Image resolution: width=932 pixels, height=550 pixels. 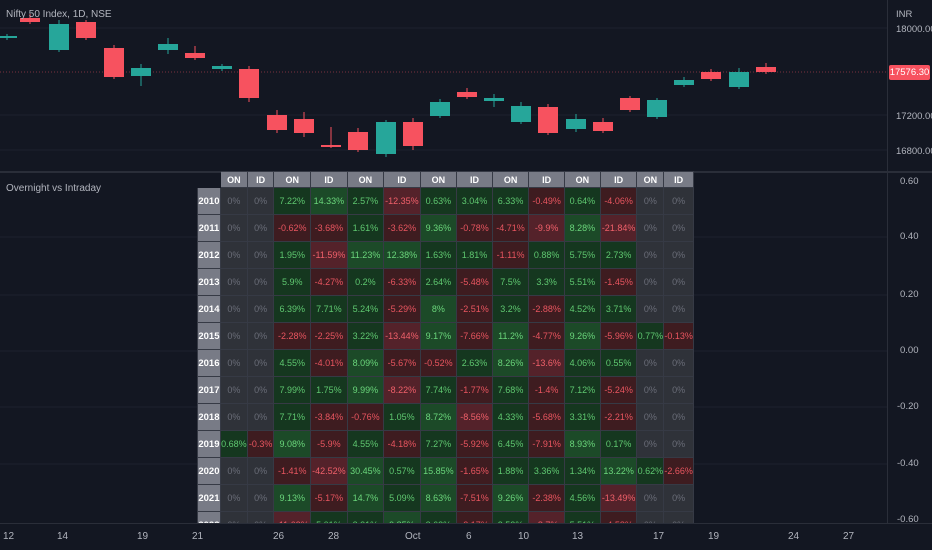 What do you see at coordinates (402, 471) in the screenshot?
I see `return-cell: 0.57%` at bounding box center [402, 471].